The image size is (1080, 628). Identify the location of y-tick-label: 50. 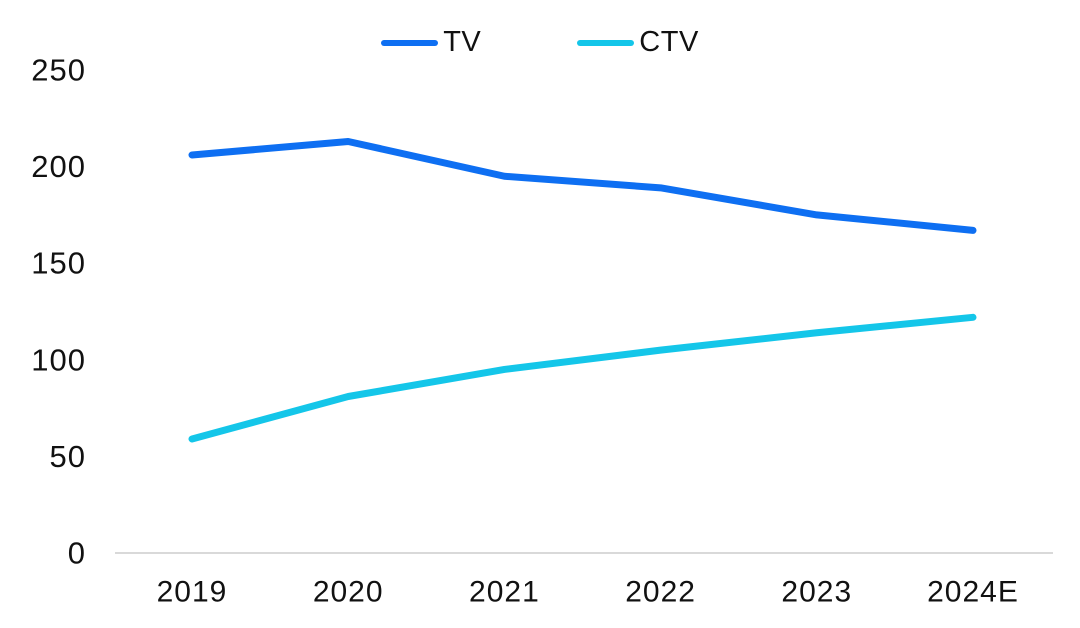
(68, 456).